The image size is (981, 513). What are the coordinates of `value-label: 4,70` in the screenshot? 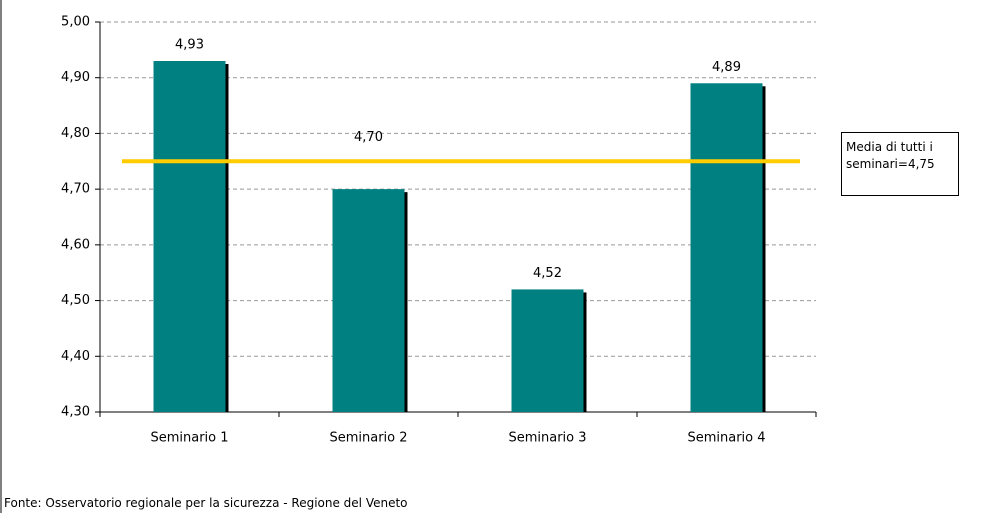 It's located at (368, 137).